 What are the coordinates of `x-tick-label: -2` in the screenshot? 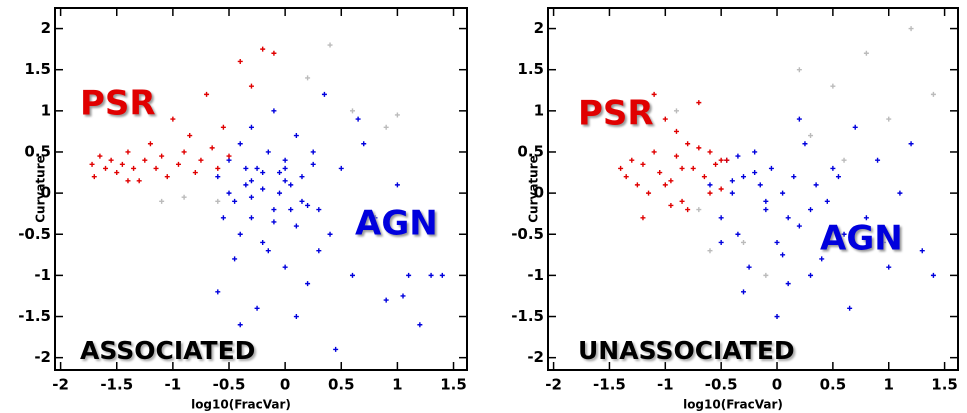 It's located at (60, 385).